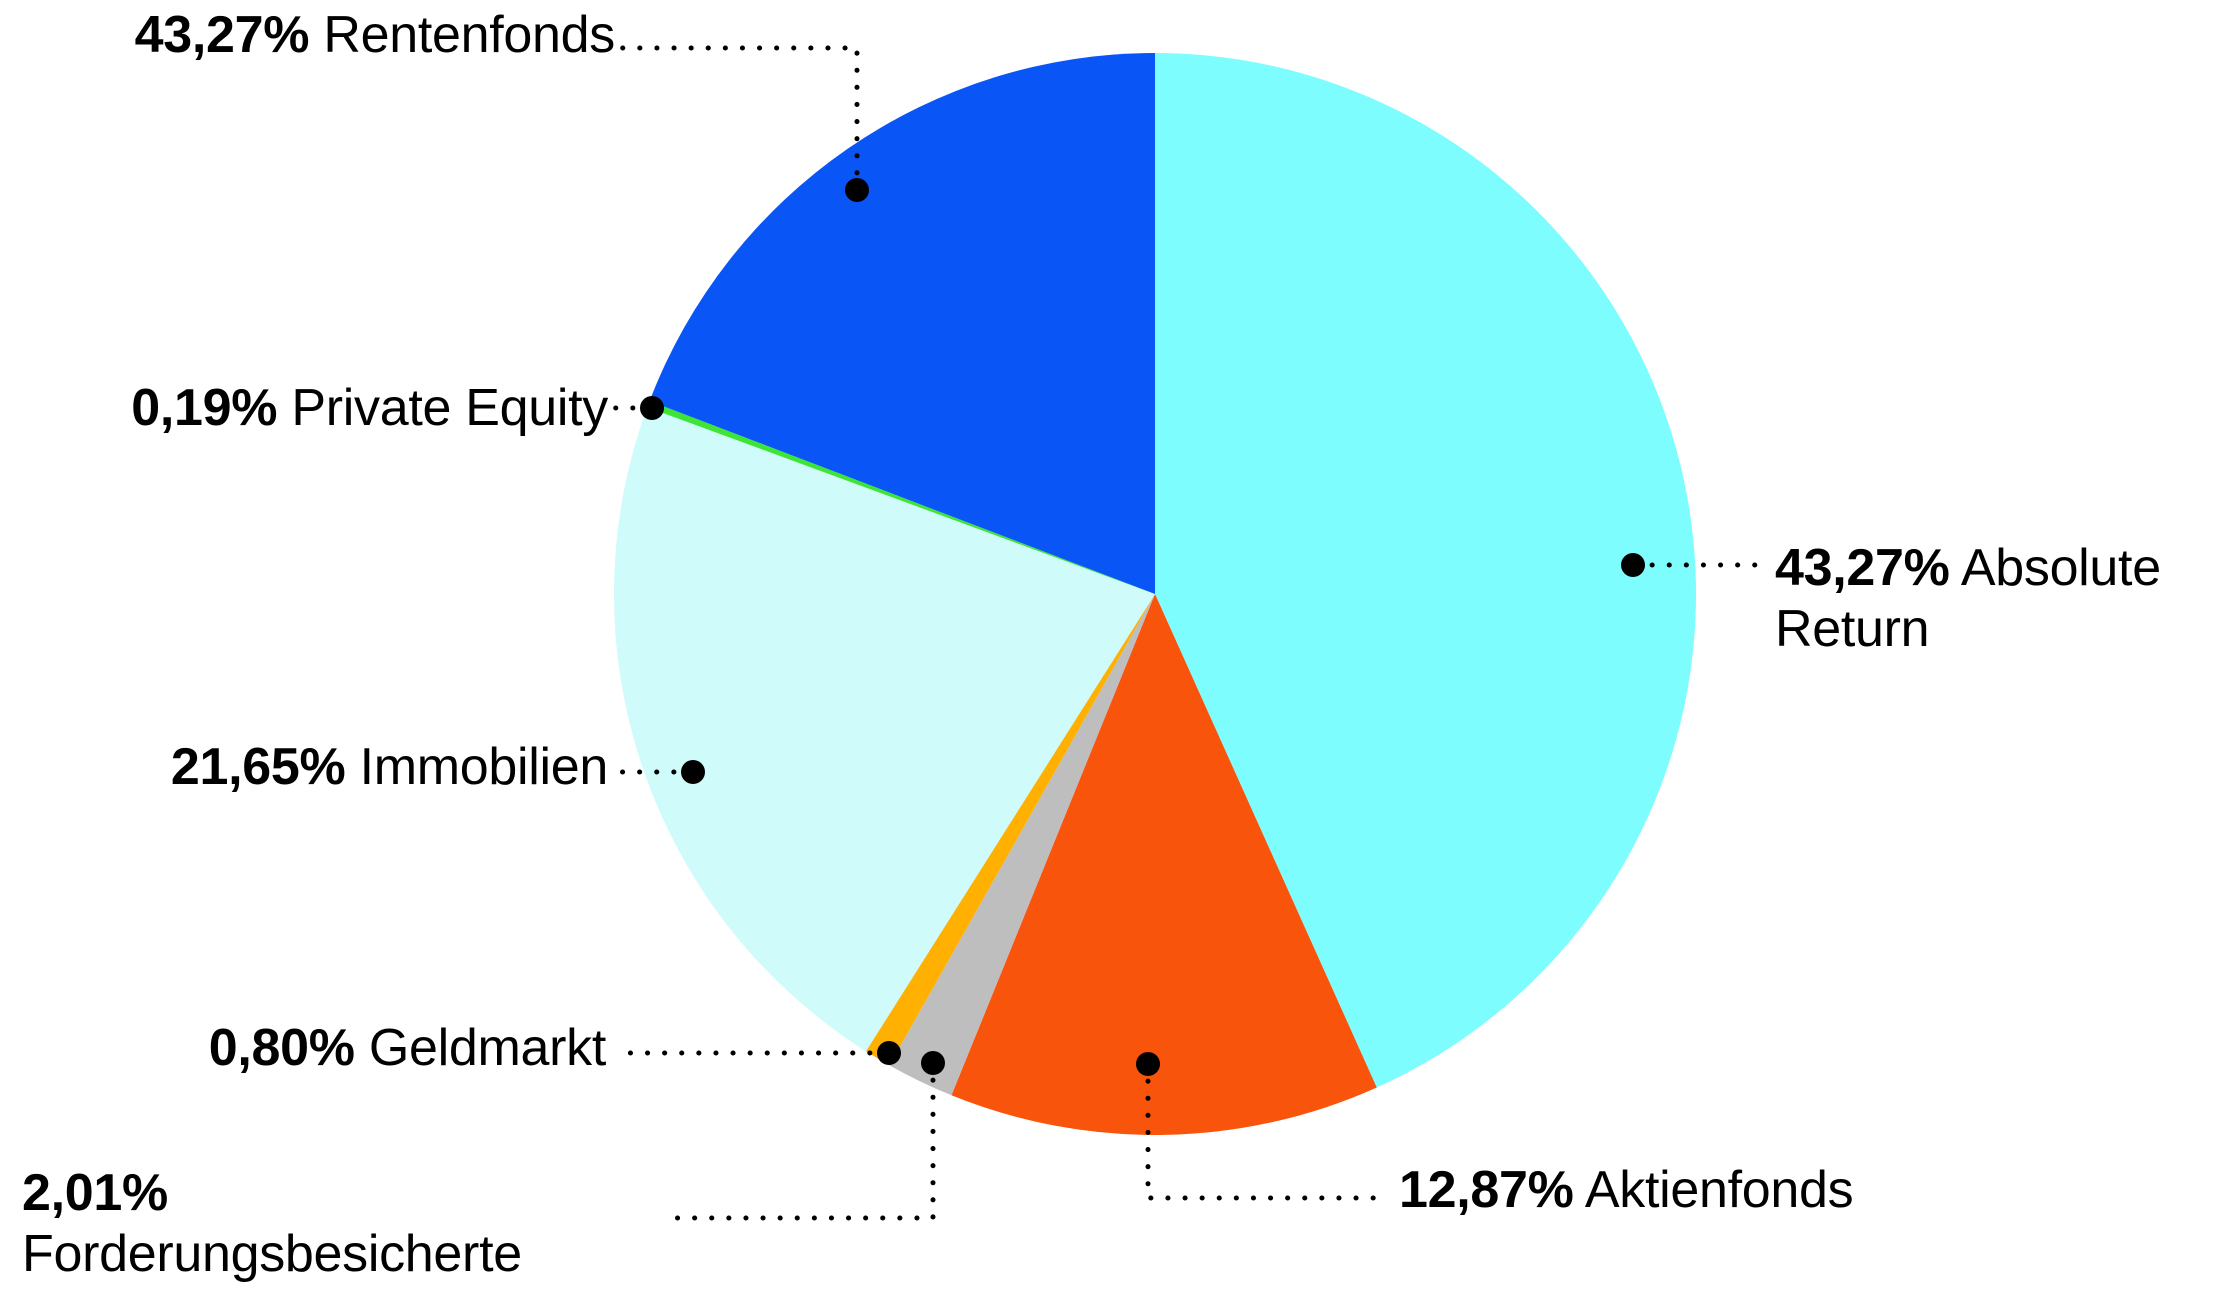  Describe the element at coordinates (857, 190) in the screenshot. I see `anchor-dot-rentenfonds` at that location.